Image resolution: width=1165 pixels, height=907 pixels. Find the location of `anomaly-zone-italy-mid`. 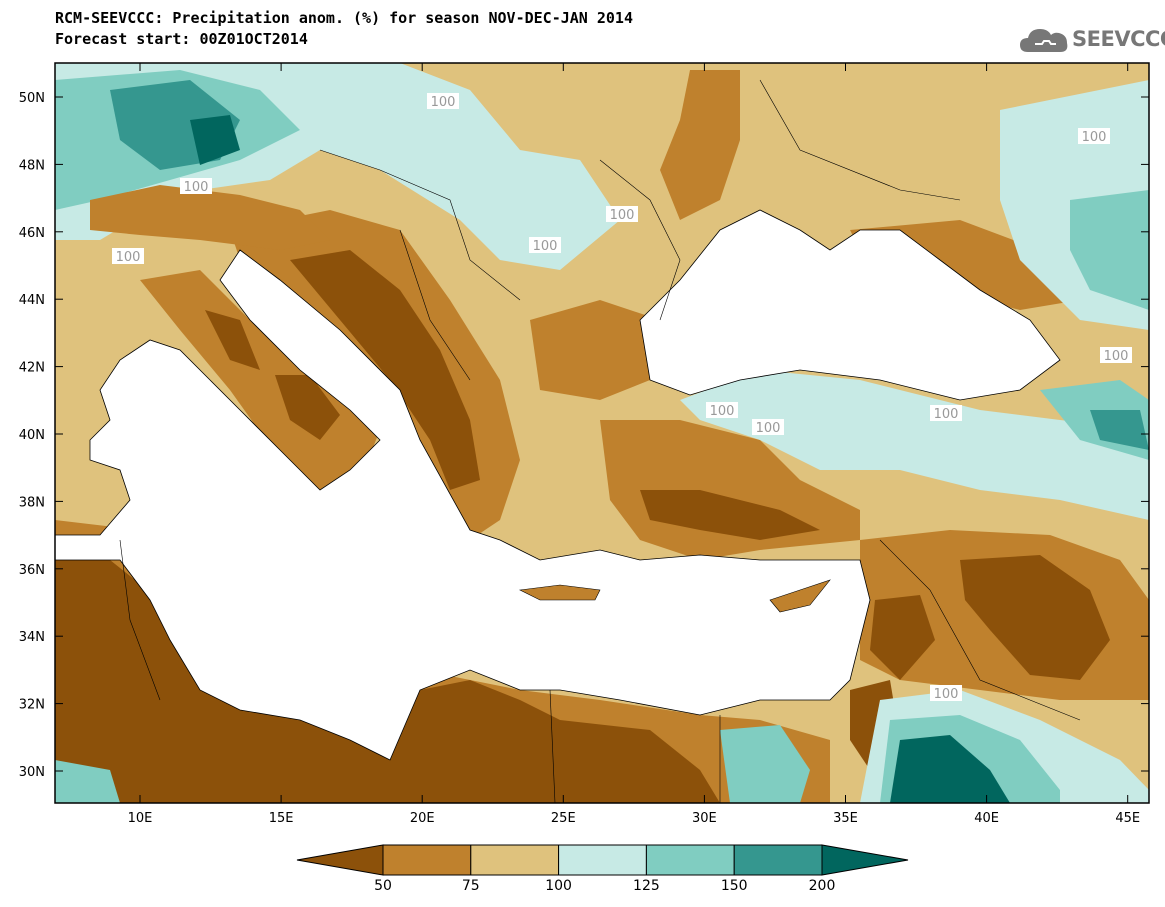

anomaly-zone-italy-mid is located at coordinates (260, 385).